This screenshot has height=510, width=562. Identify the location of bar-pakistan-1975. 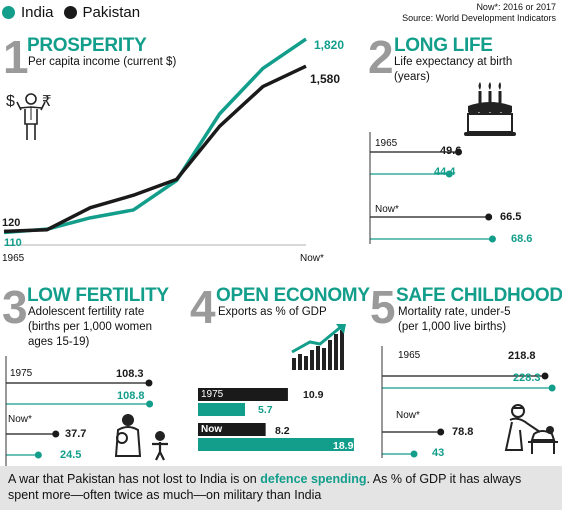
(243, 394).